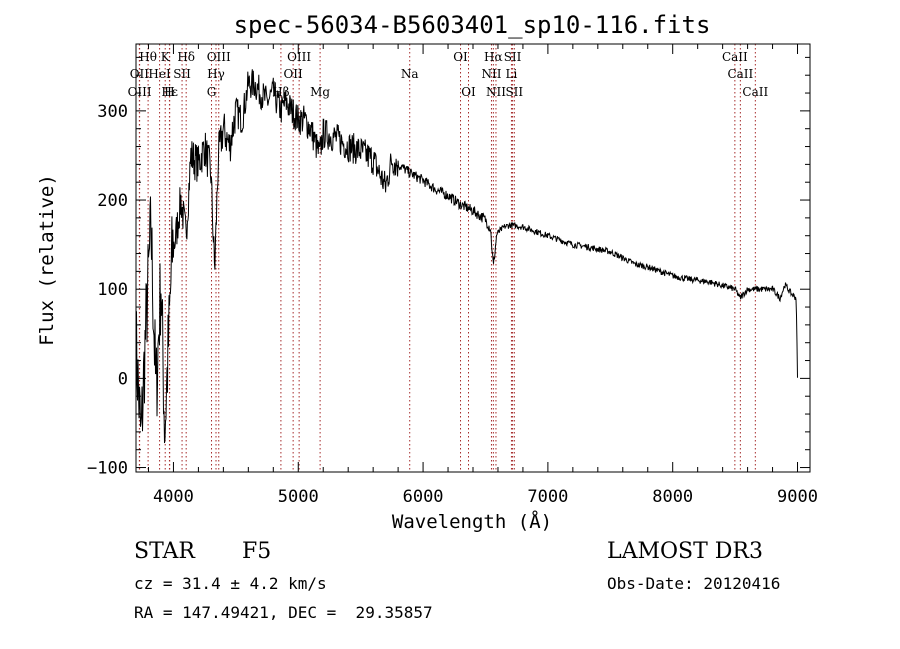 This screenshot has width=900, height=649. What do you see at coordinates (123, 379) in the screenshot?
I see `y-tick-label-0: 0` at bounding box center [123, 379].